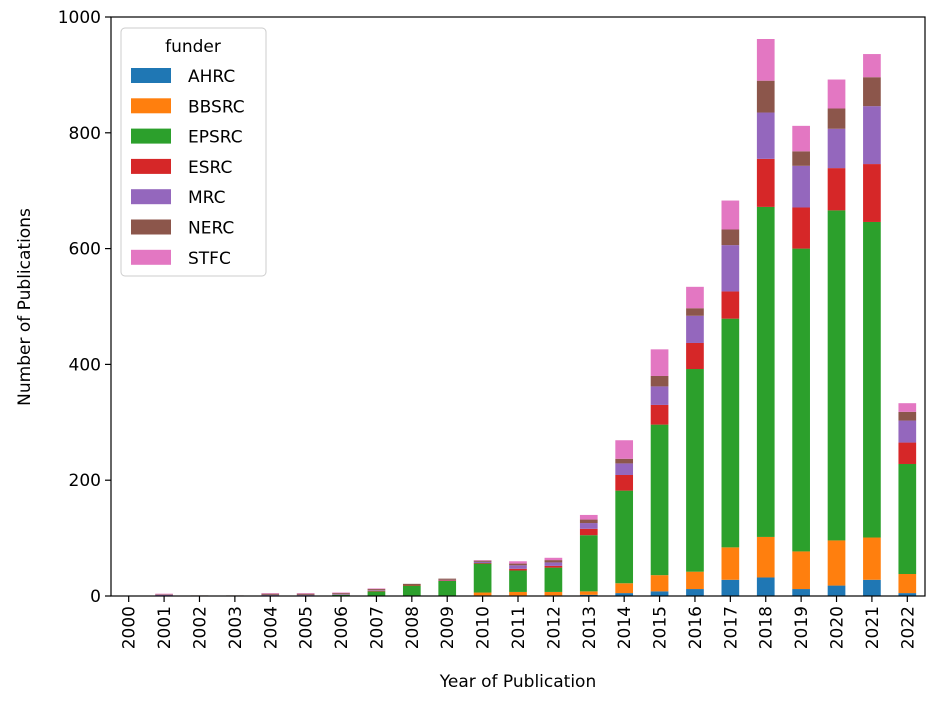 This screenshot has height=710, width=939. Describe the element at coordinates (447, 580) in the screenshot. I see `bar-mrc-2009` at that location.